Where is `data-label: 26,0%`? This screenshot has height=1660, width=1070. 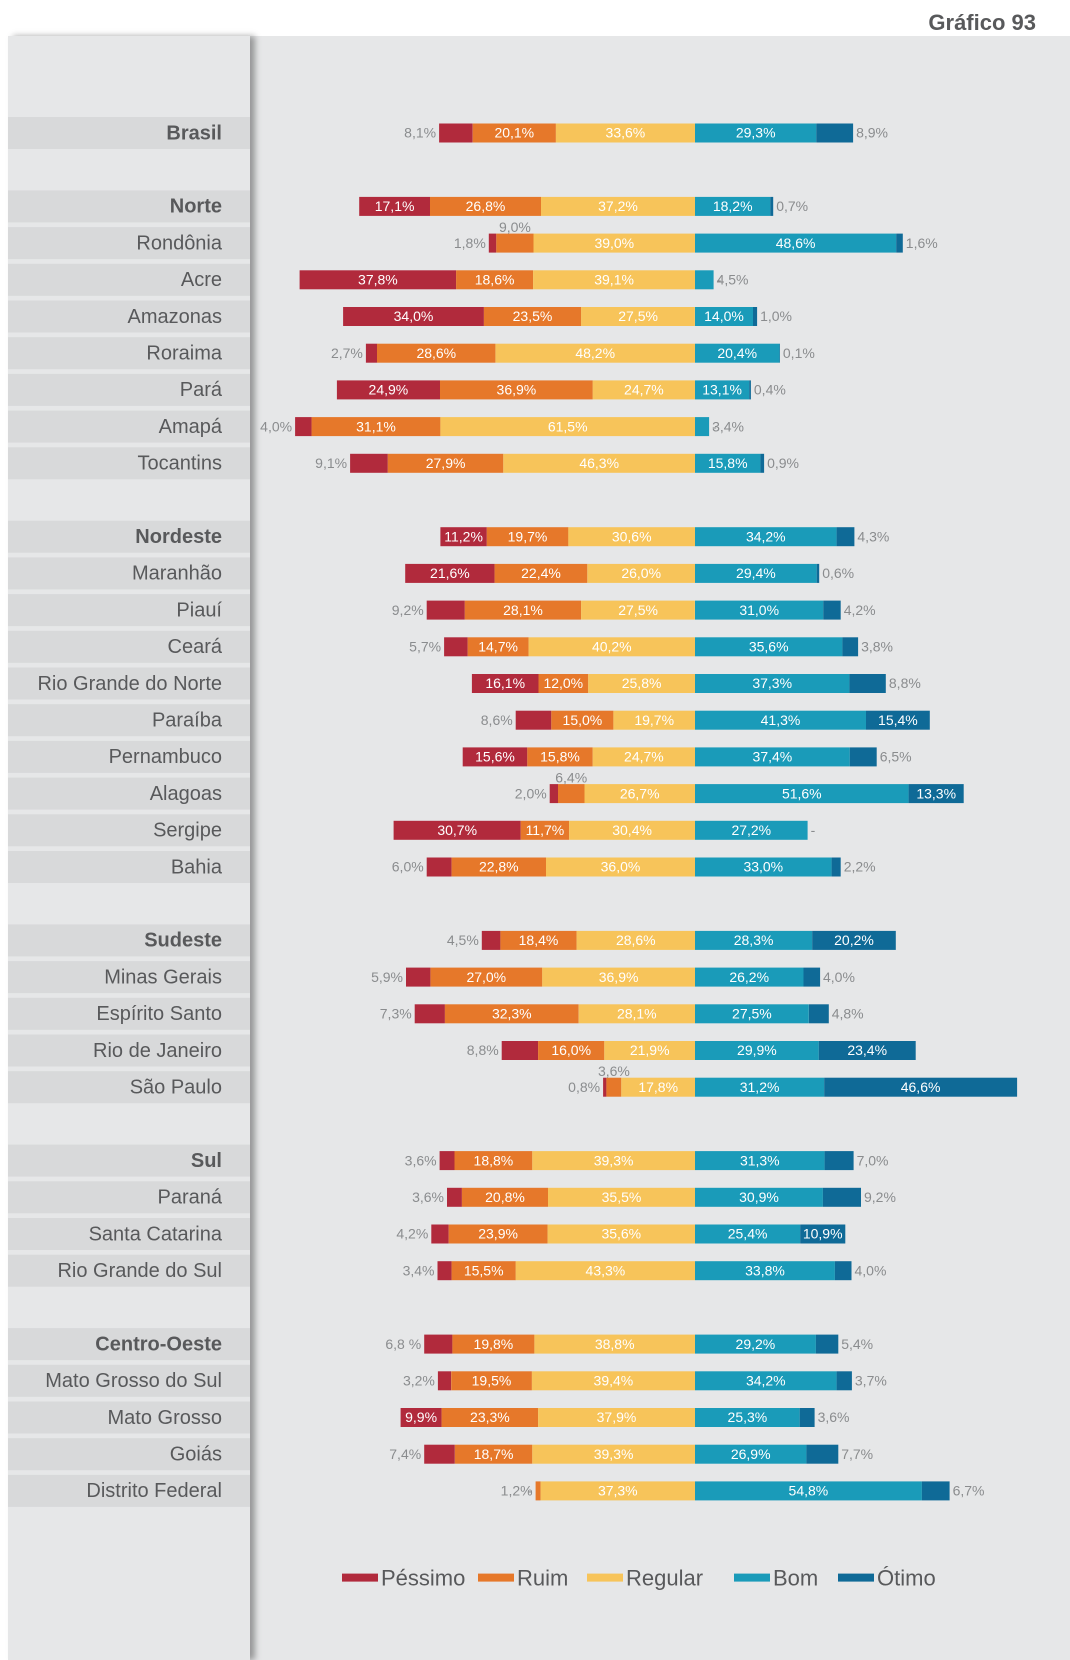
data-label: 26,0% is located at coordinates (641, 573).